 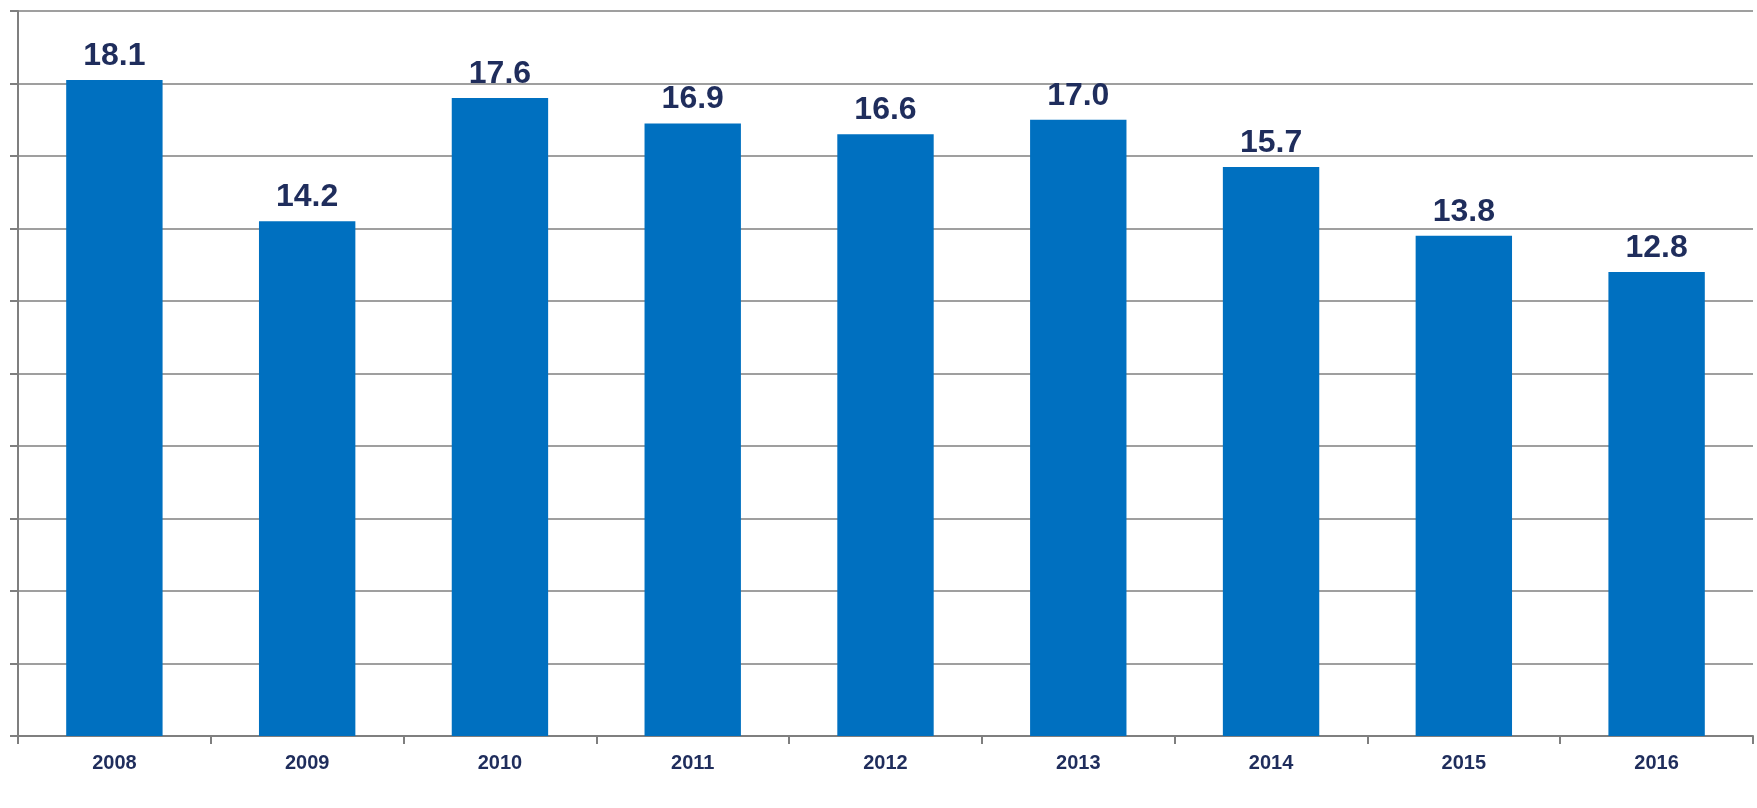 What do you see at coordinates (114, 53) in the screenshot?
I see `data-label: 18.1` at bounding box center [114, 53].